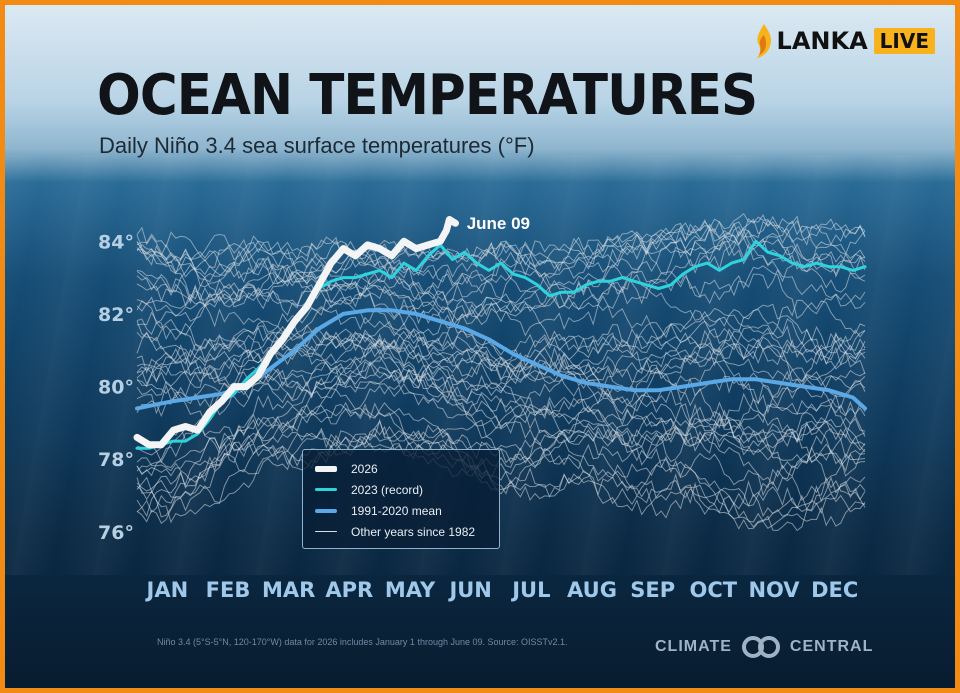  I want to click on legend-item: Other years since 1982, so click(401, 531).